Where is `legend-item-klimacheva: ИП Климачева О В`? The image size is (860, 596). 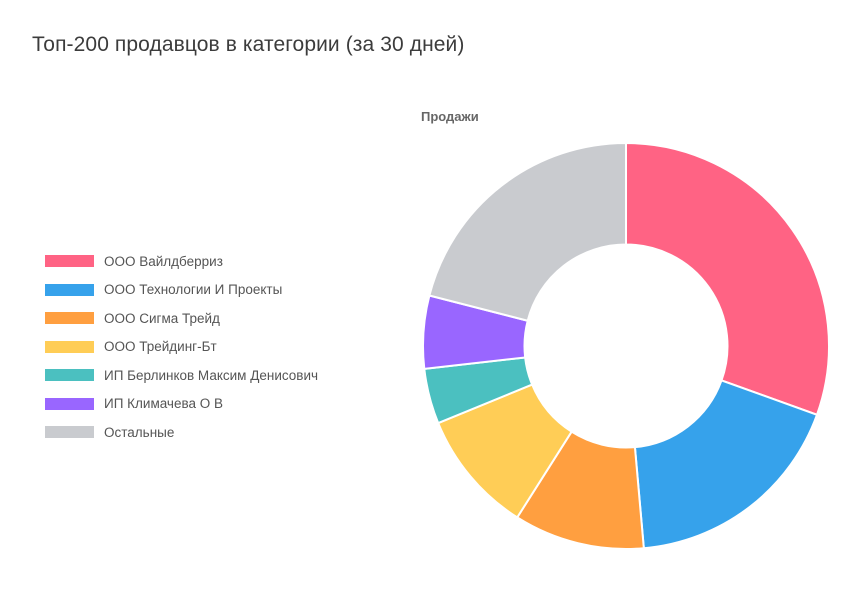
legend-item-klimacheva: ИП Климачева О В is located at coordinates (181, 404).